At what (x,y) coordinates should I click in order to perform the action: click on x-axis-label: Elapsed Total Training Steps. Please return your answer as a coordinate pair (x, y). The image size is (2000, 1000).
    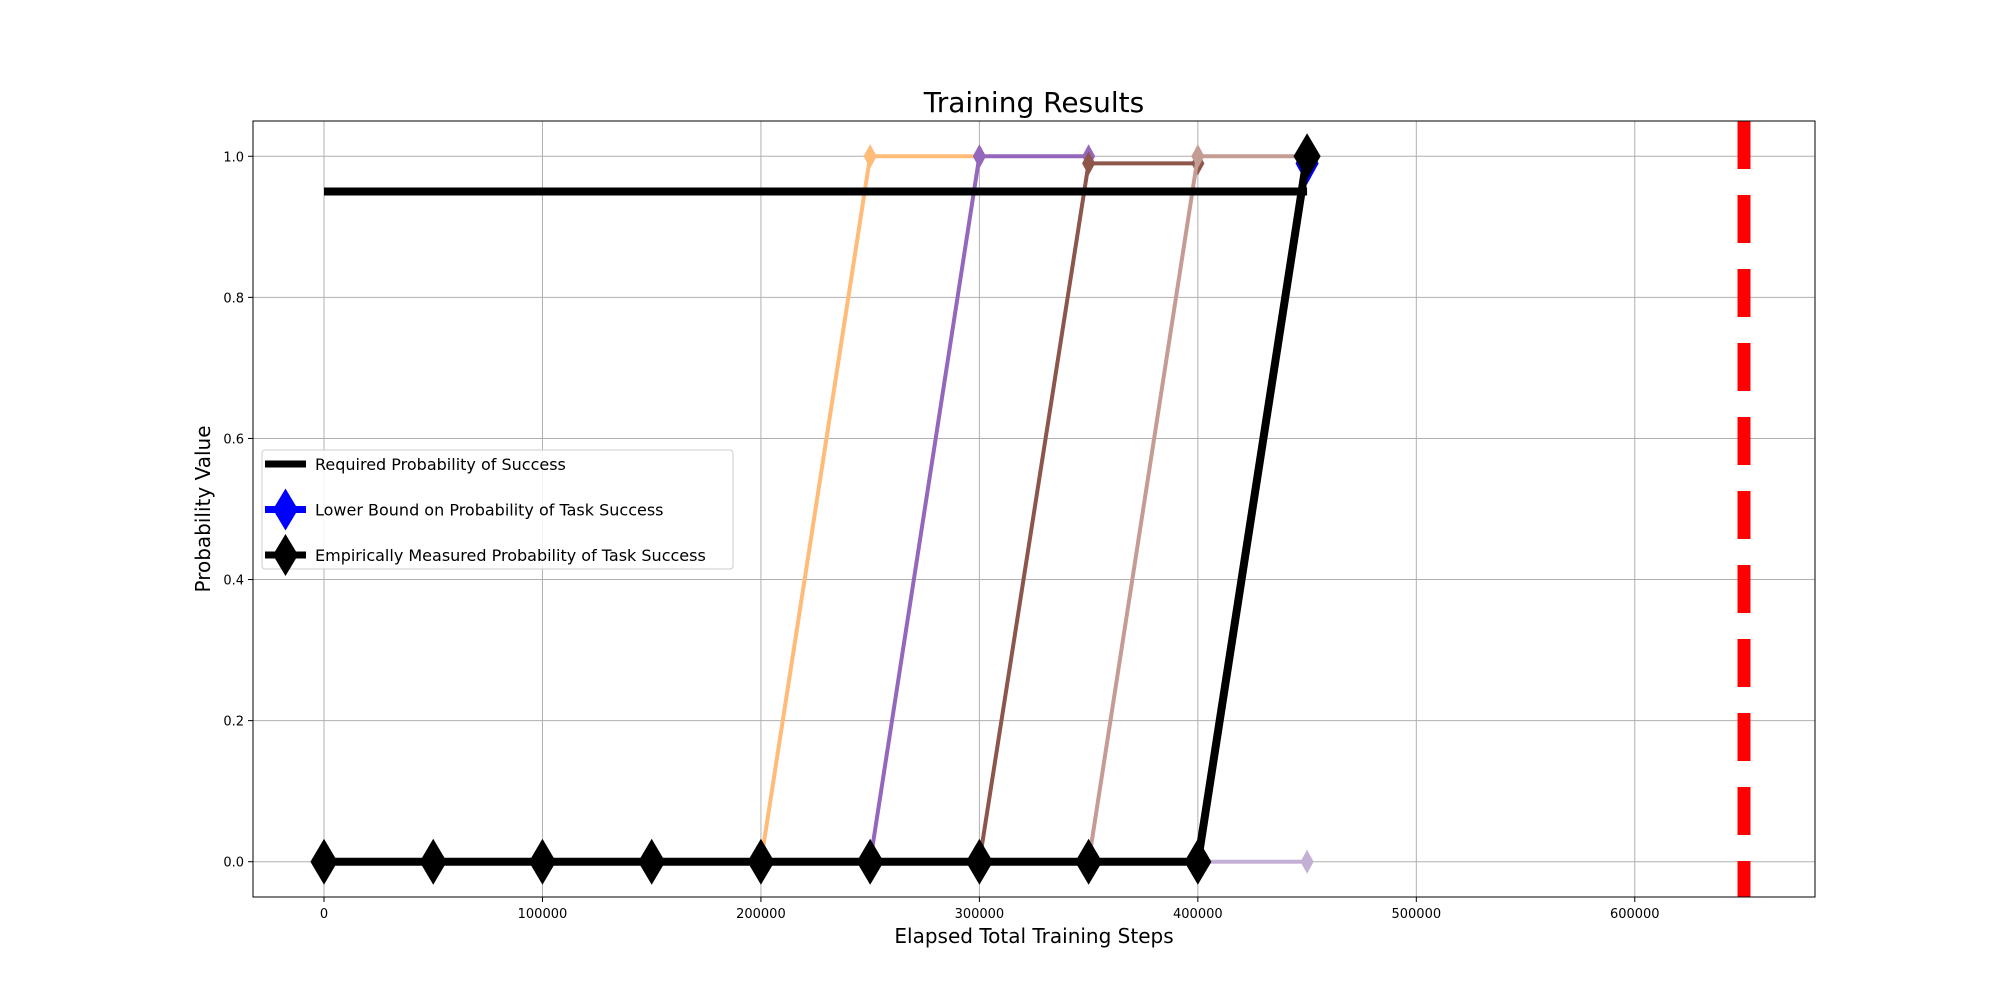
    Looking at the image, I should click on (1033, 936).